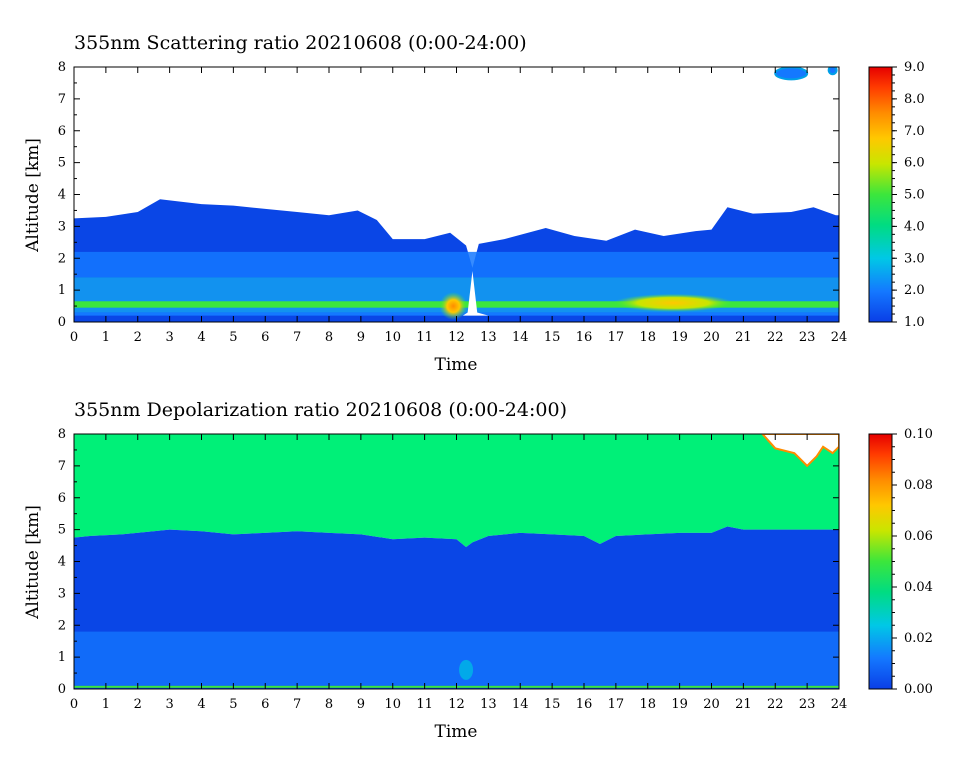 This screenshot has height=770, width=960. What do you see at coordinates (62, 226) in the screenshot?
I see `y-tick-label: 3` at bounding box center [62, 226].